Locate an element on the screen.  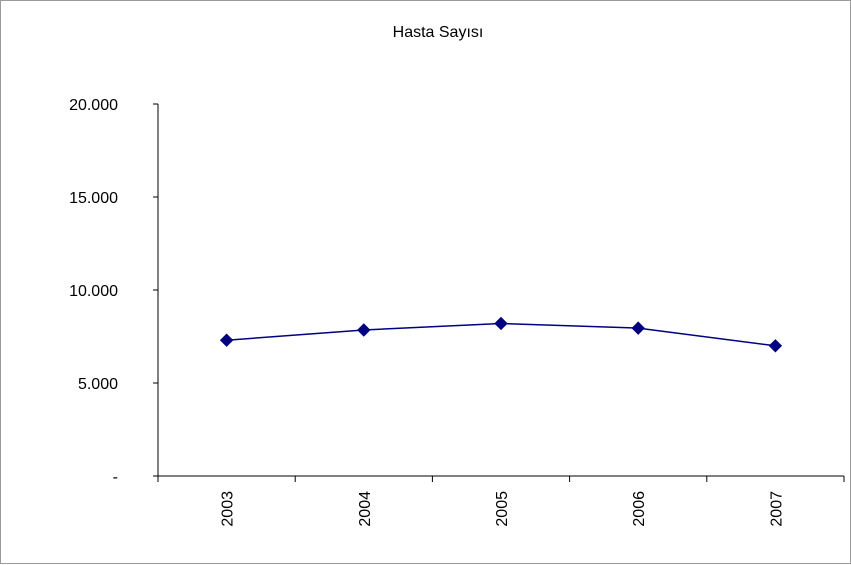
chart-title: Hasta Sayısı is located at coordinates (438, 32).